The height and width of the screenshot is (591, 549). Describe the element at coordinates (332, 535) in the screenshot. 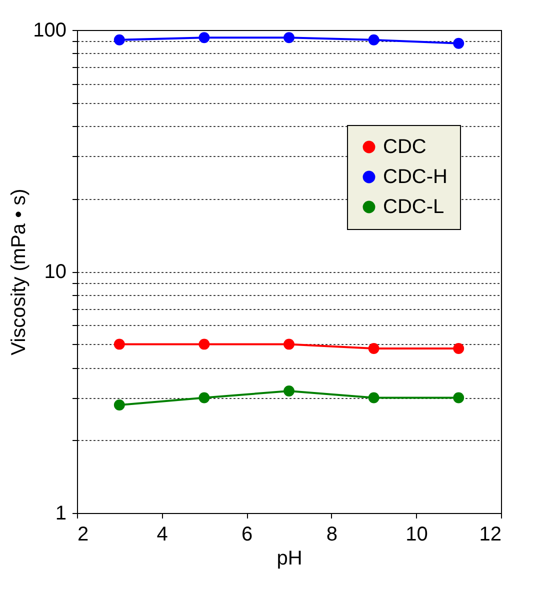

I see `x-tick-label: 8` at that location.